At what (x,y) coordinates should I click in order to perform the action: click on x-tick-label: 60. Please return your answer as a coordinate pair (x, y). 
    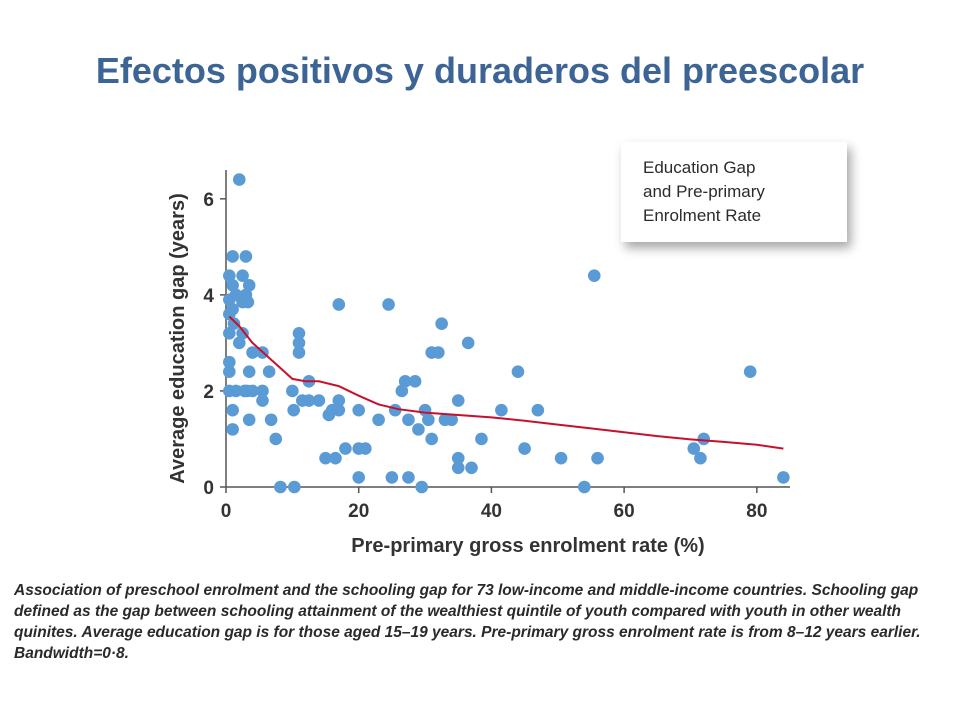
    Looking at the image, I should click on (624, 511).